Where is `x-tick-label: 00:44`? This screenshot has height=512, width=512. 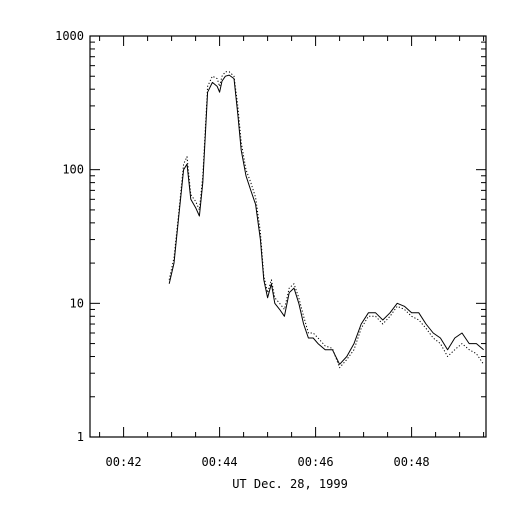 x-tick-label: 00:44 is located at coordinates (220, 462).